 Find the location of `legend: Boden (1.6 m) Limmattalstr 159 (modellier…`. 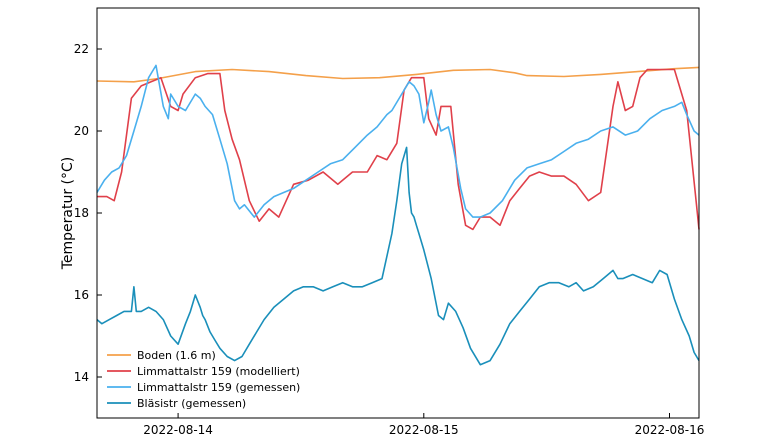

legend: Boden (1.6 m) Limmattalstr 159 (modellier… is located at coordinates (203, 379).